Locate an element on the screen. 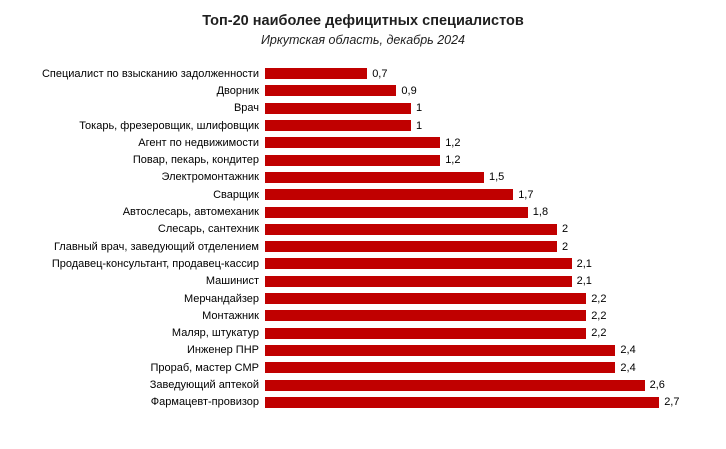 This screenshot has width=726, height=449. category-label: Электромонтажник is located at coordinates (210, 177).